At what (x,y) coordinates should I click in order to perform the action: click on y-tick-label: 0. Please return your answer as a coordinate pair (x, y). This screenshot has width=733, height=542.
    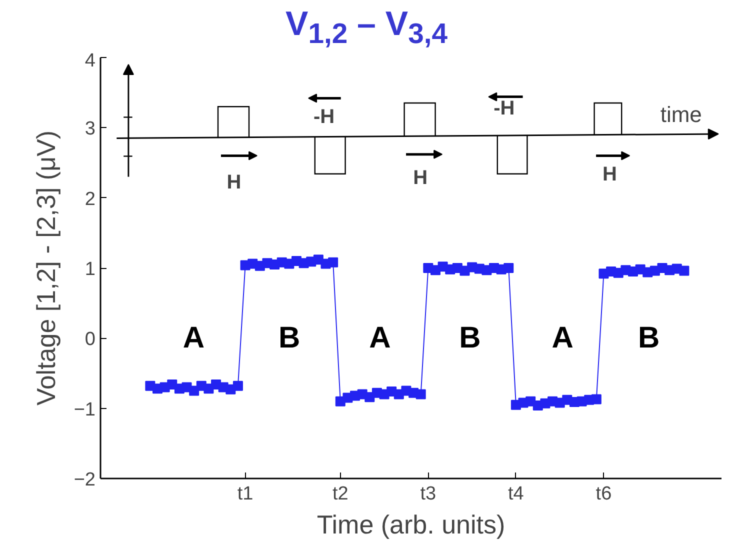
    Looking at the image, I should click on (90, 339).